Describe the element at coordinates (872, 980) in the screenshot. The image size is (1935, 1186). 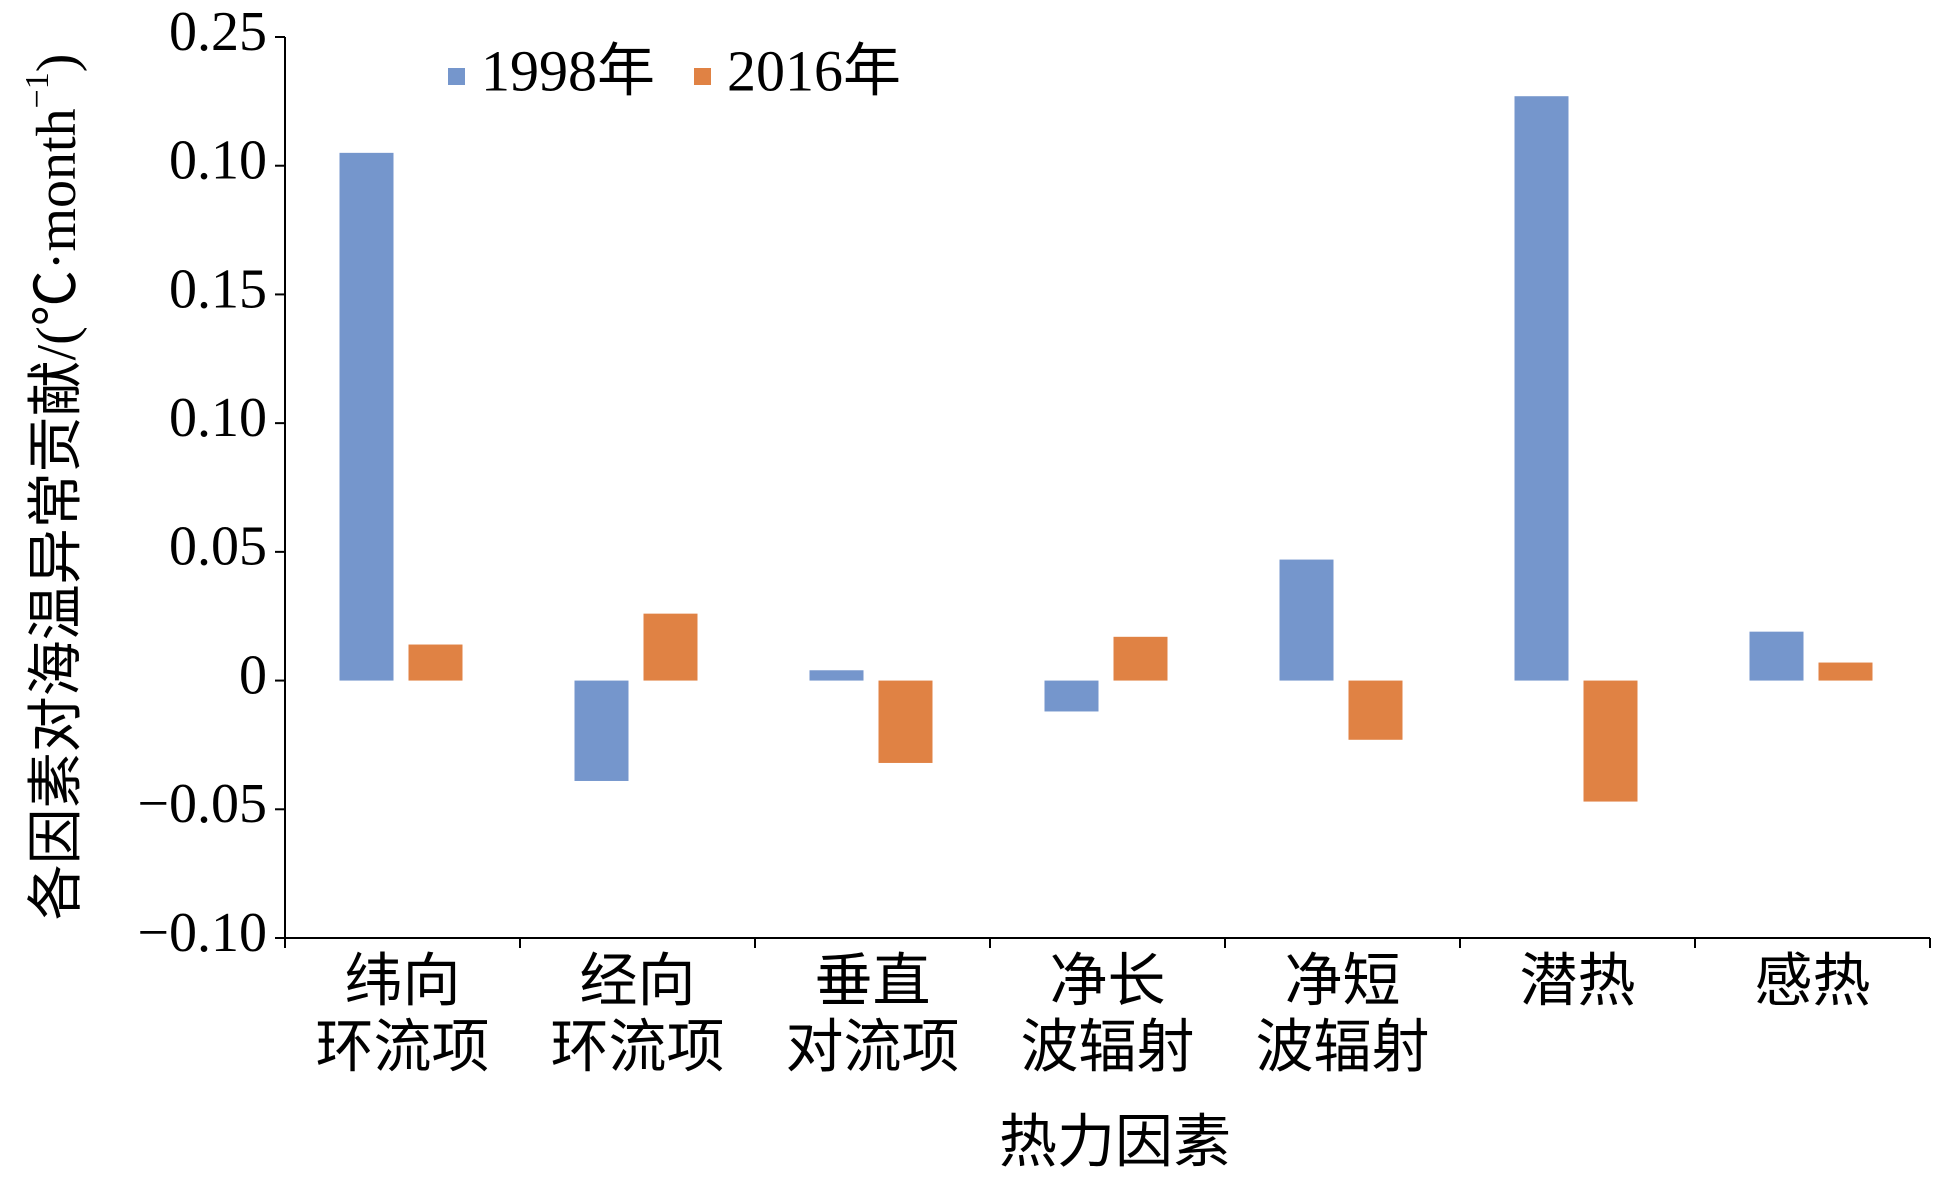
I see `x-tick-label: 垂直` at that location.